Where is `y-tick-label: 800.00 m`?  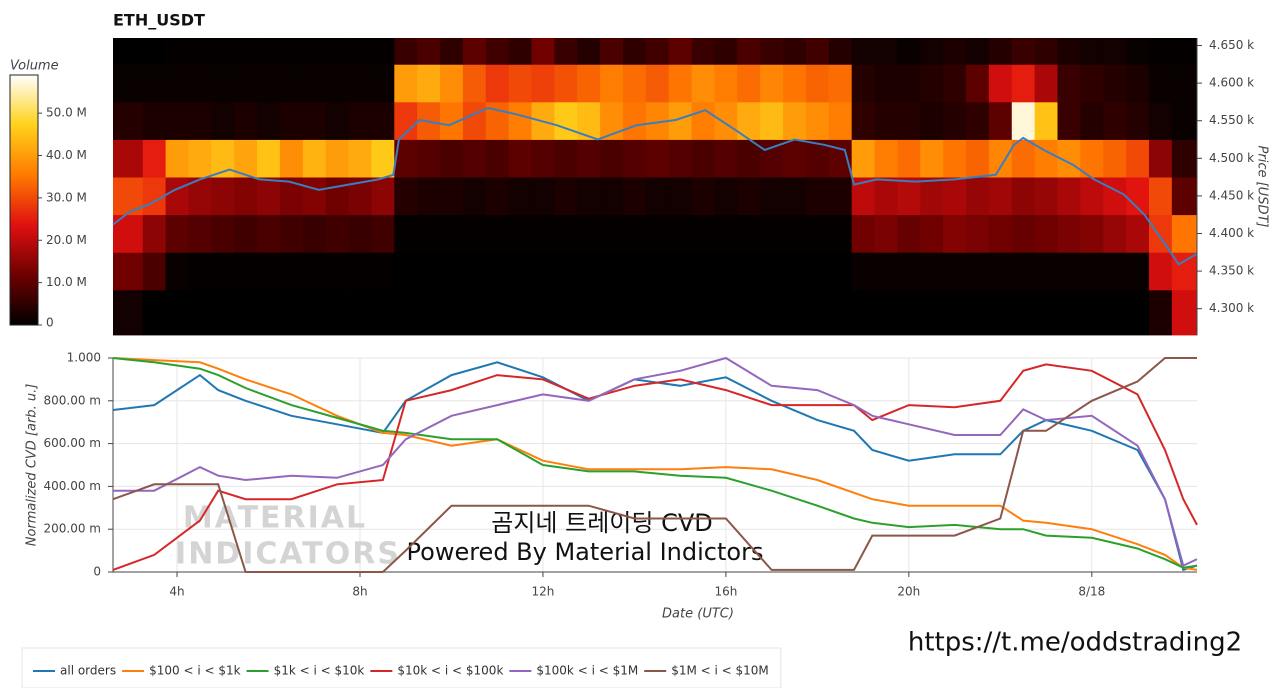
y-tick-label: 800.00 m is located at coordinates (73, 400).